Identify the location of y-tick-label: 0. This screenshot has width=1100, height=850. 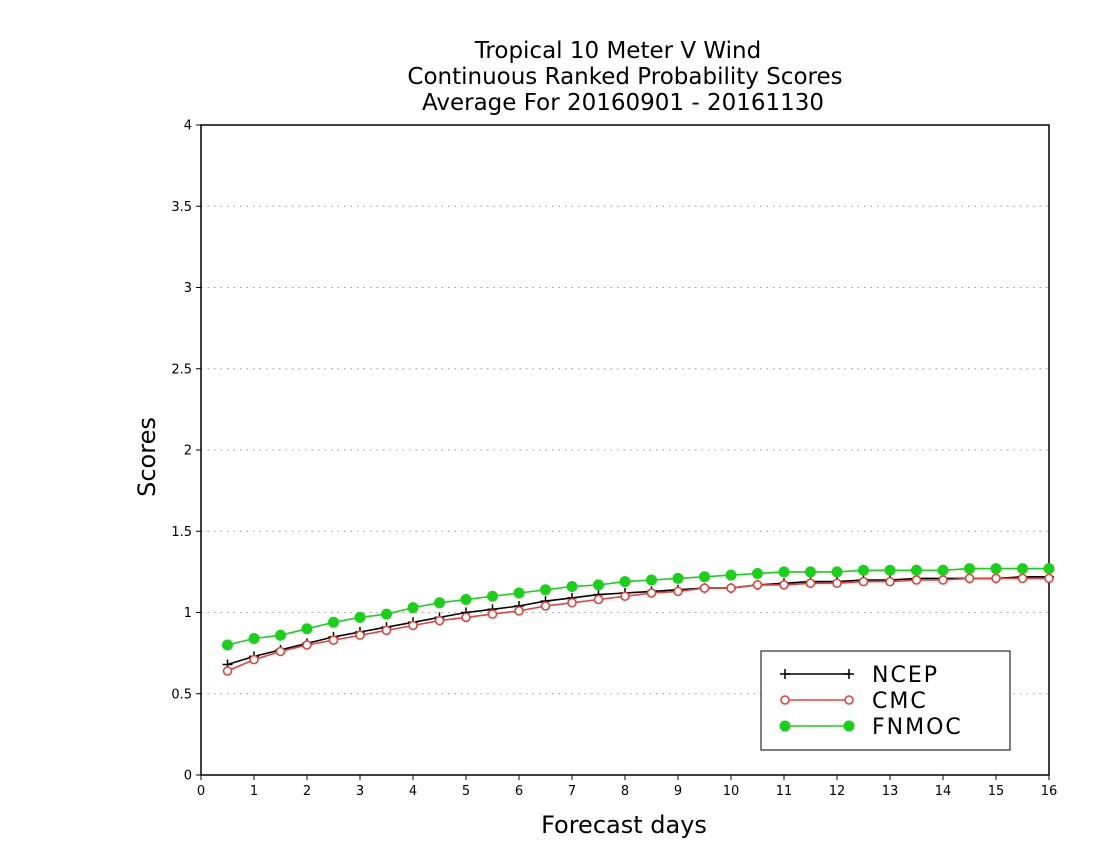
(188, 776).